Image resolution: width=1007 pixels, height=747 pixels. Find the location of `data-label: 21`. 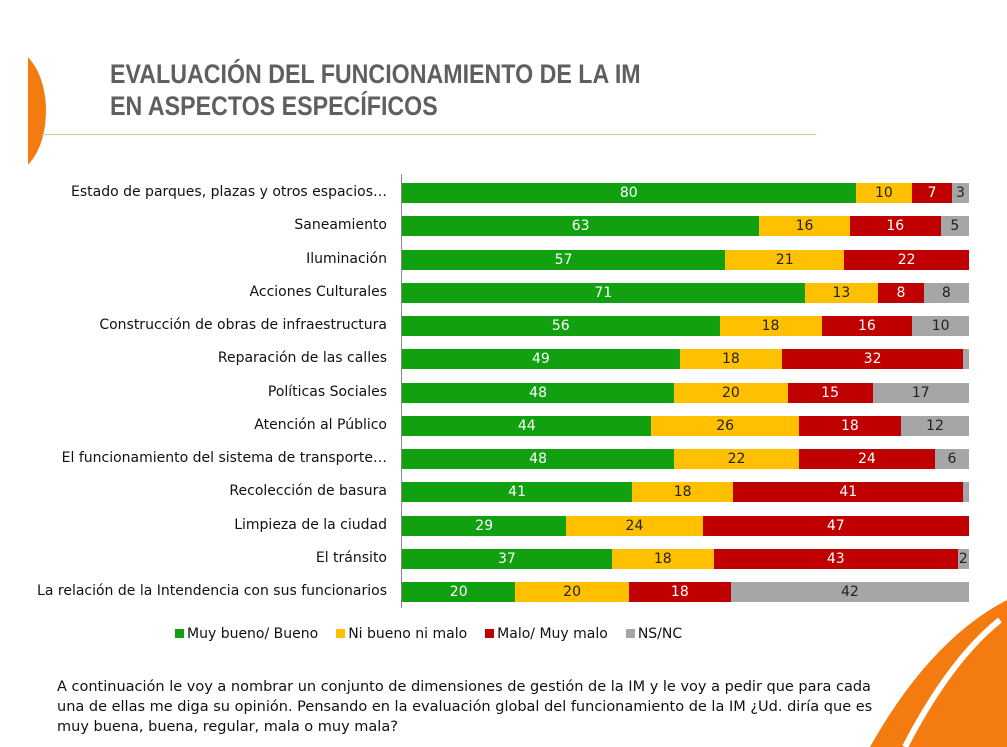

data-label: 21 is located at coordinates (784, 259).